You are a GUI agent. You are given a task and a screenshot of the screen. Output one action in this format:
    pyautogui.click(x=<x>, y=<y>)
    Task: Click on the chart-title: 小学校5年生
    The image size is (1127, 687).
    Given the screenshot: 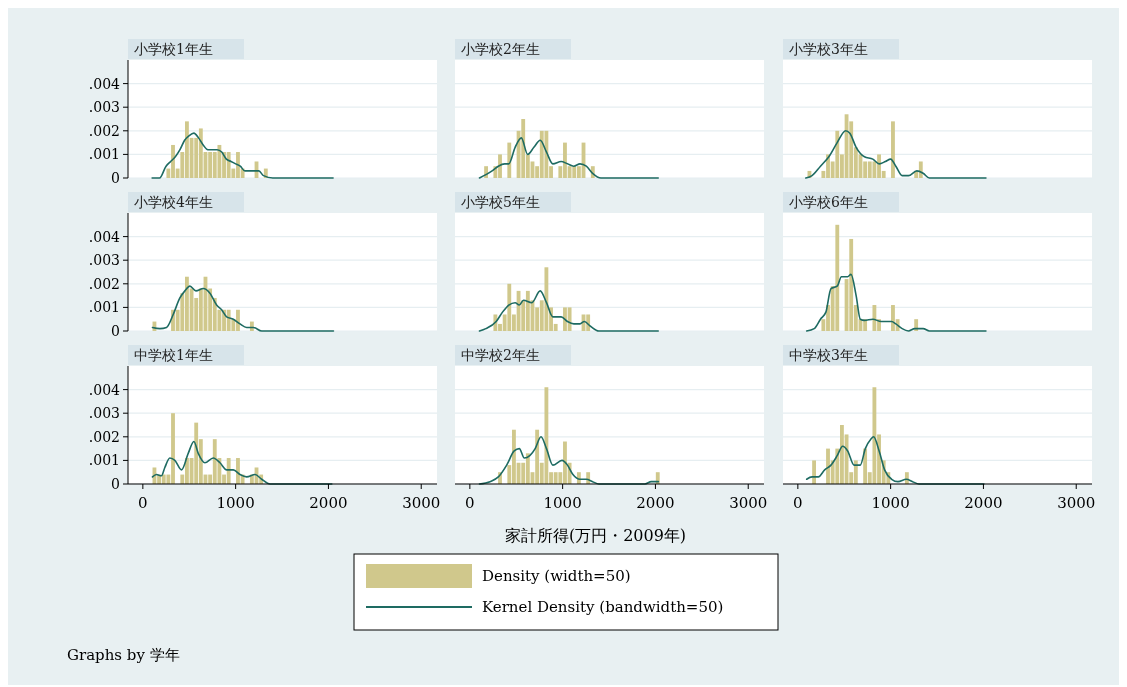 What is the action you would take?
    pyautogui.click(x=500, y=202)
    